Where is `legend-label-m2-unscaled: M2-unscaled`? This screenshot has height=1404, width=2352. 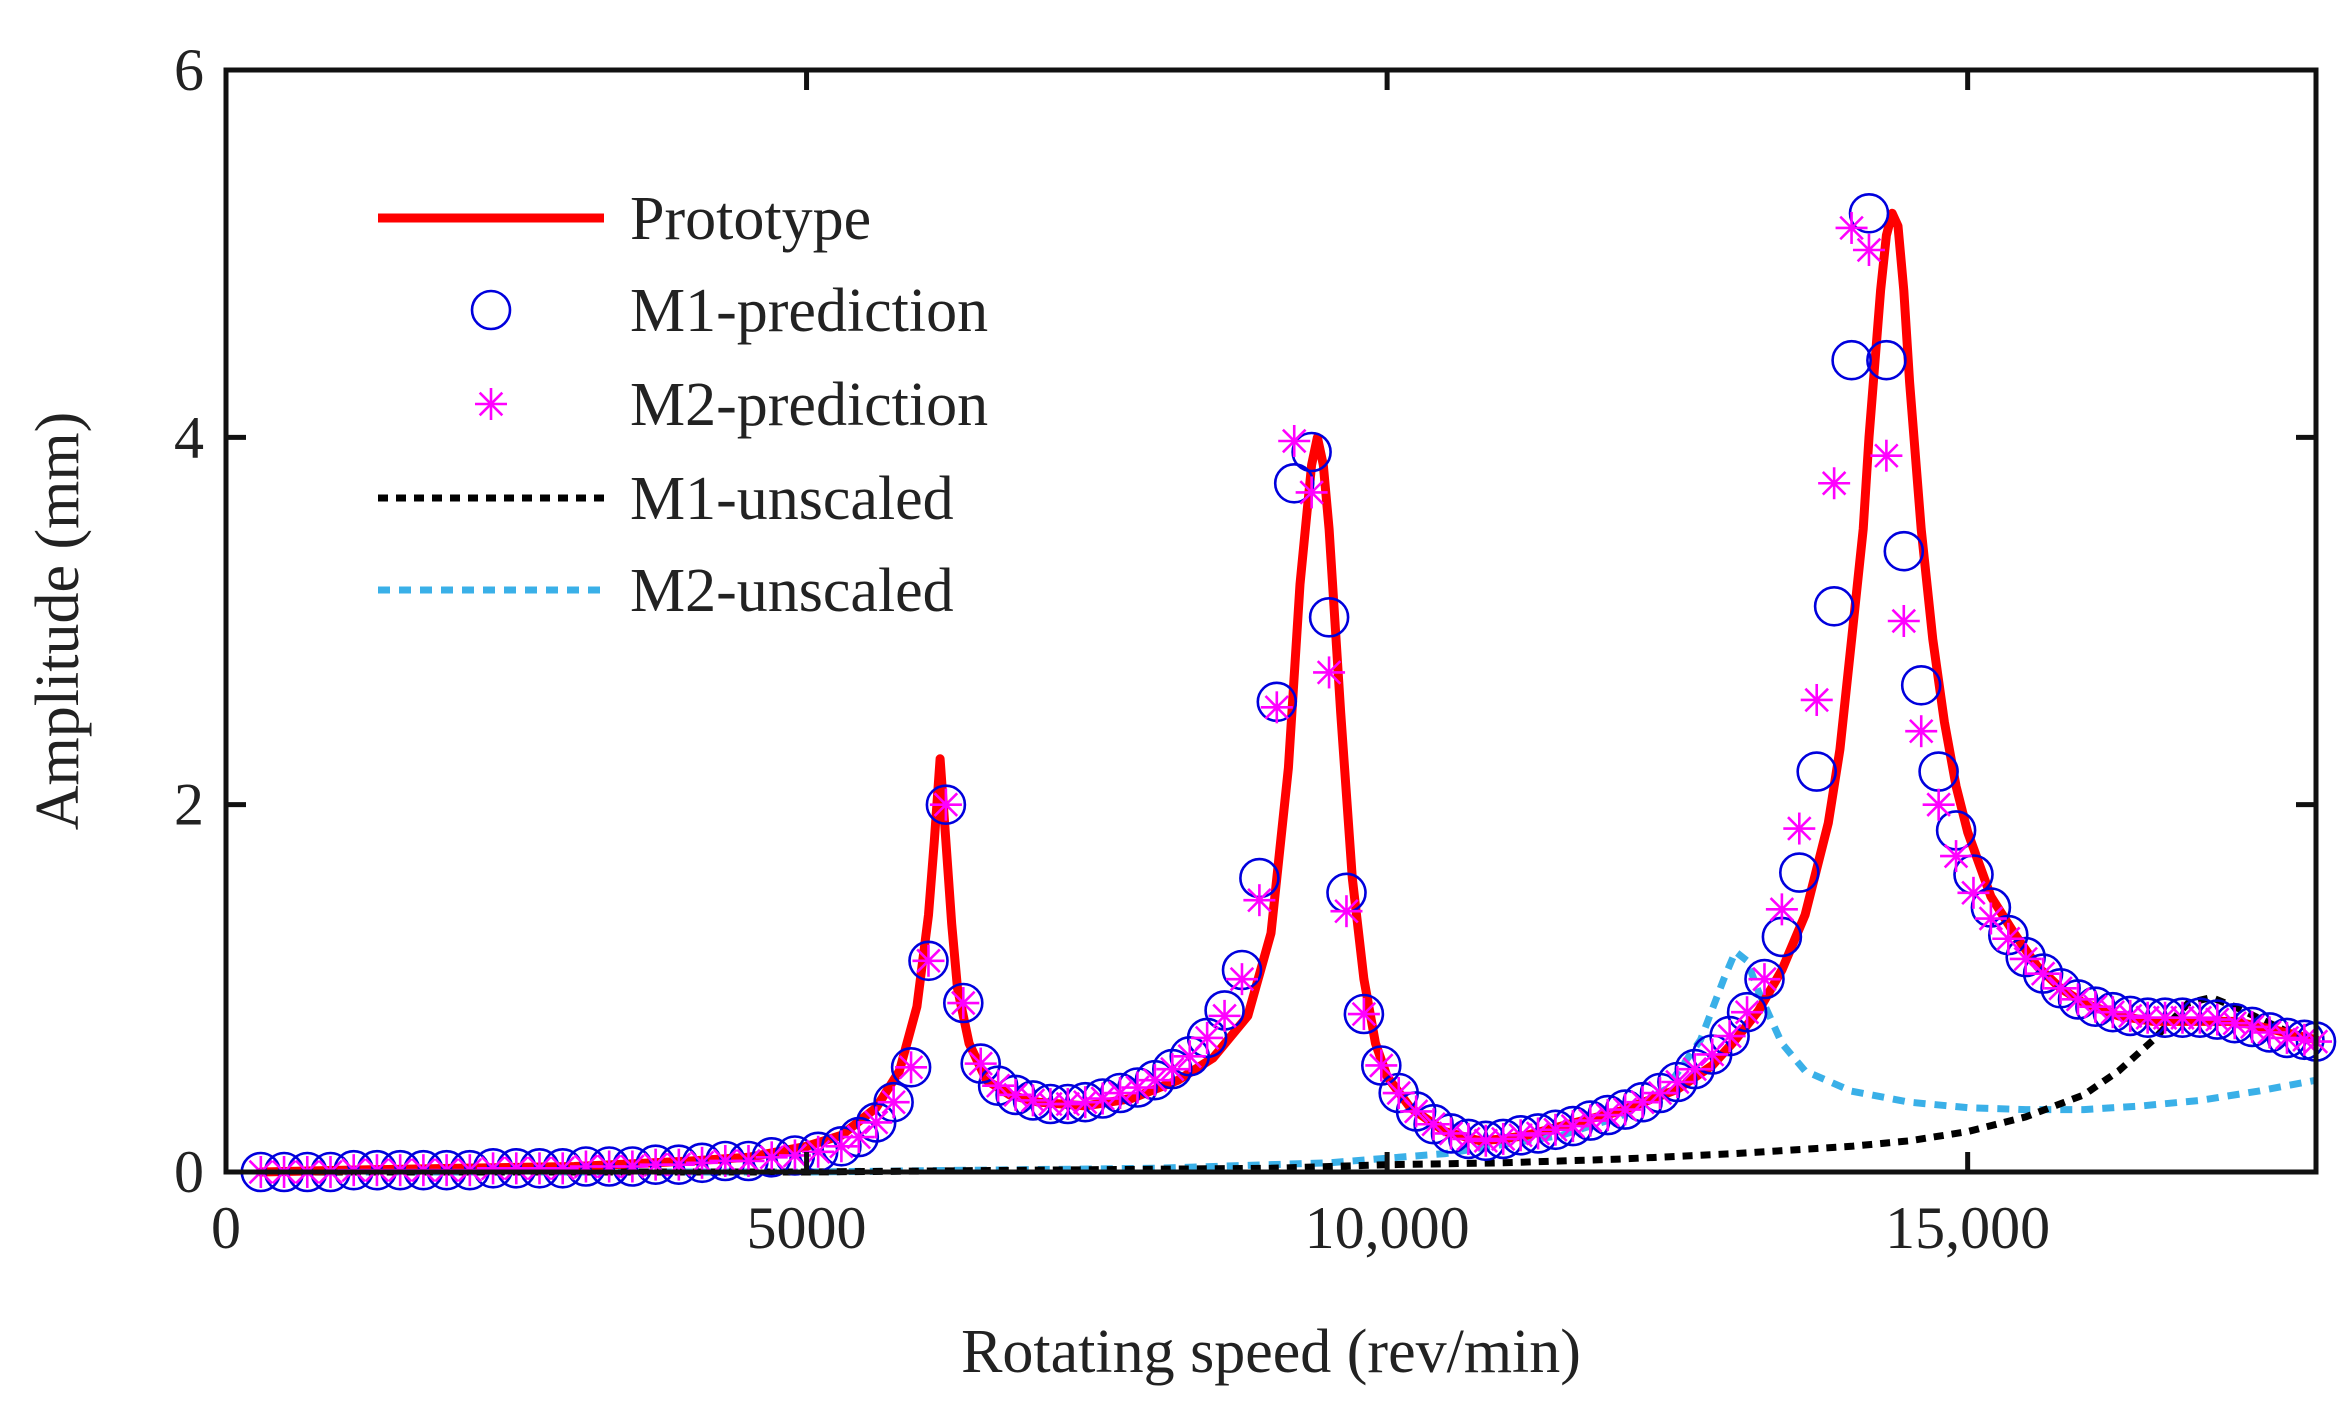
legend-label-m2-unscaled: M2-unscaled is located at coordinates (792, 591).